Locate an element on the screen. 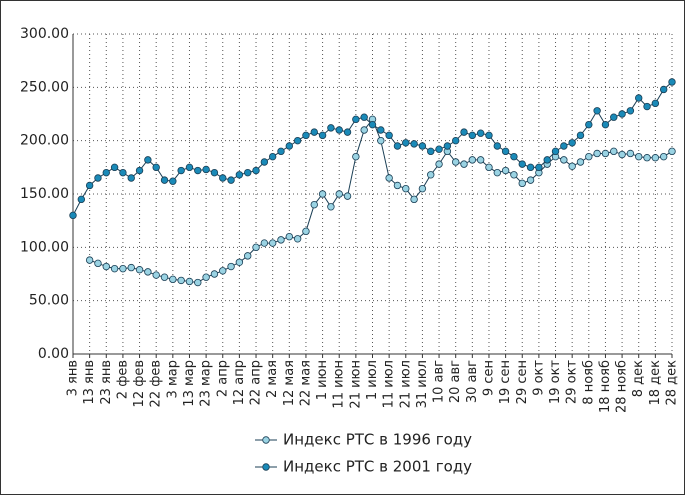  x-tick-label: 22 апр is located at coordinates (256, 382).